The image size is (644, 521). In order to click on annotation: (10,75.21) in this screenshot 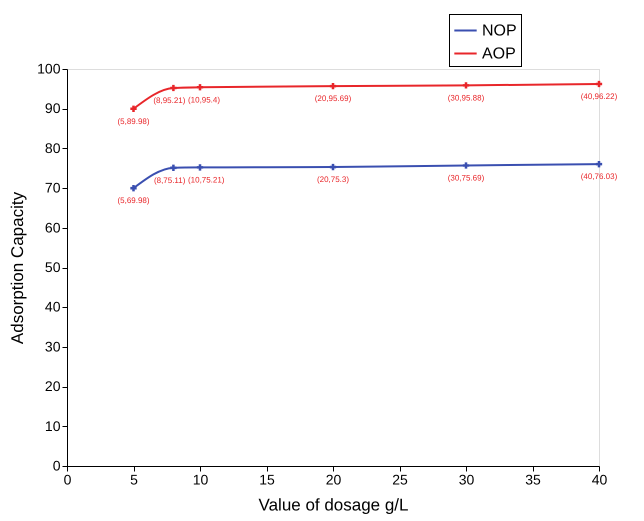, I will do `click(206, 179)`.